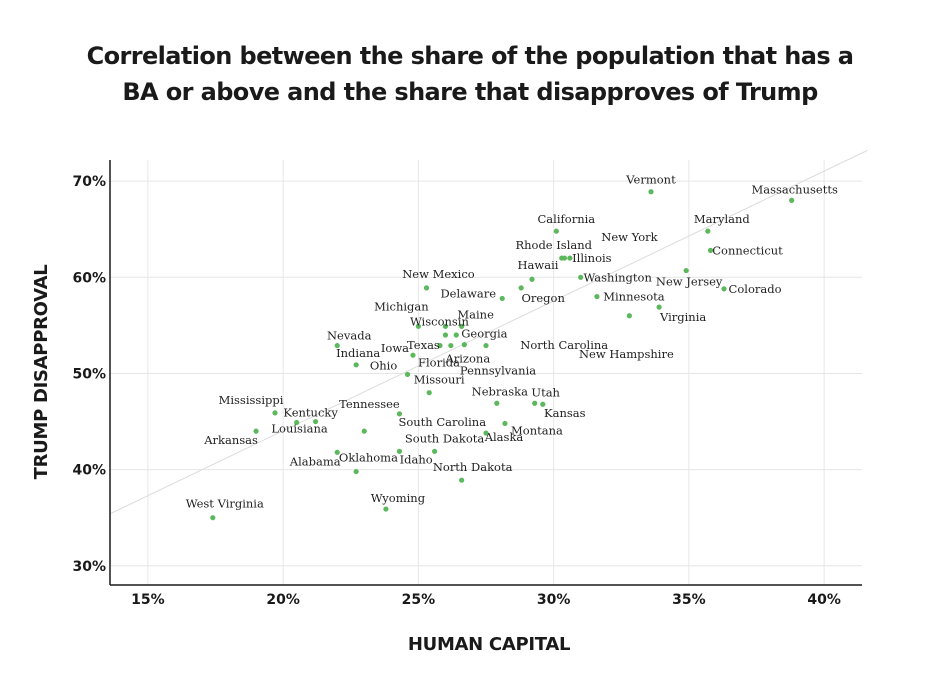 The width and height of the screenshot is (940, 673). Describe the element at coordinates (755, 289) in the screenshot. I see `label-colorado: Colorado` at that location.